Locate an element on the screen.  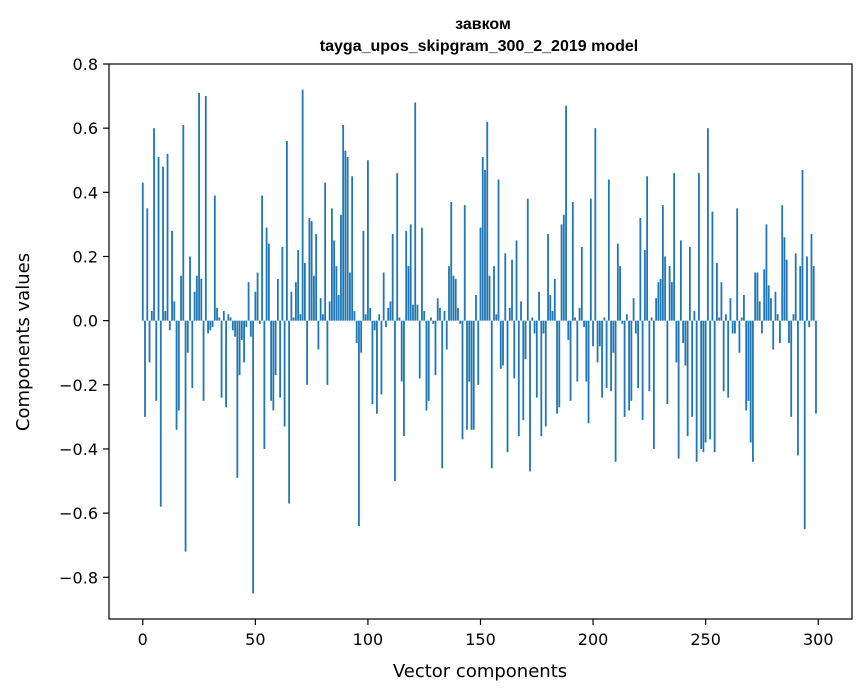
x-tick-label: 50 is located at coordinates (255, 639).